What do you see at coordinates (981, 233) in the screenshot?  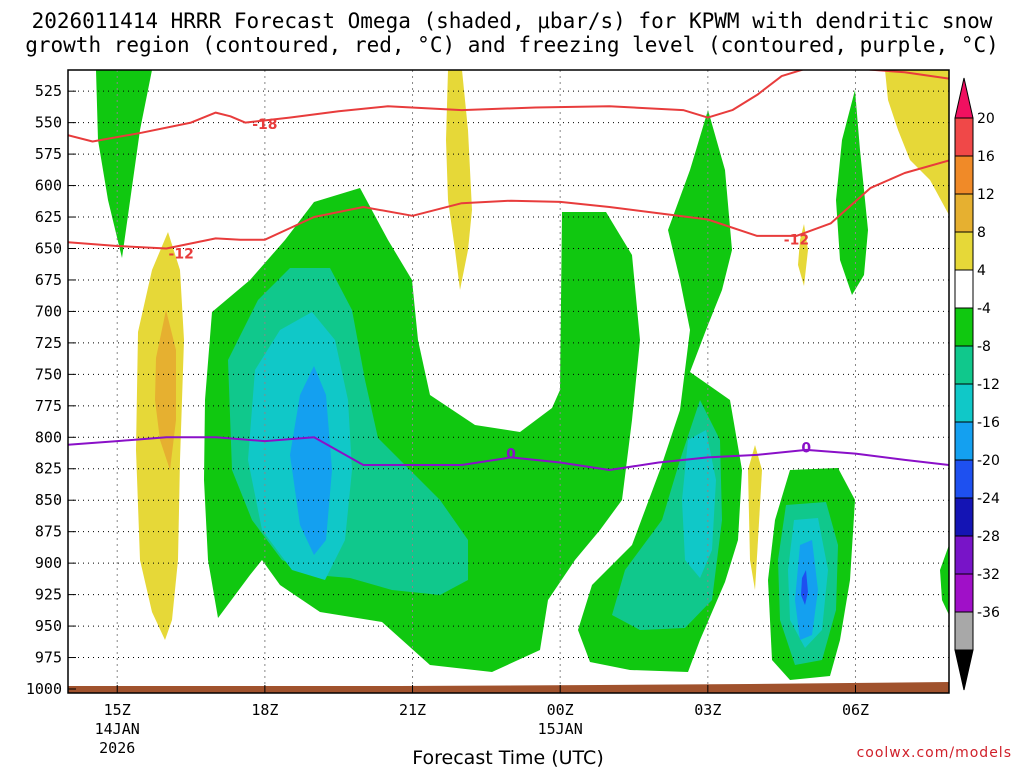 I see `colorbar-label: 8` at bounding box center [981, 233].